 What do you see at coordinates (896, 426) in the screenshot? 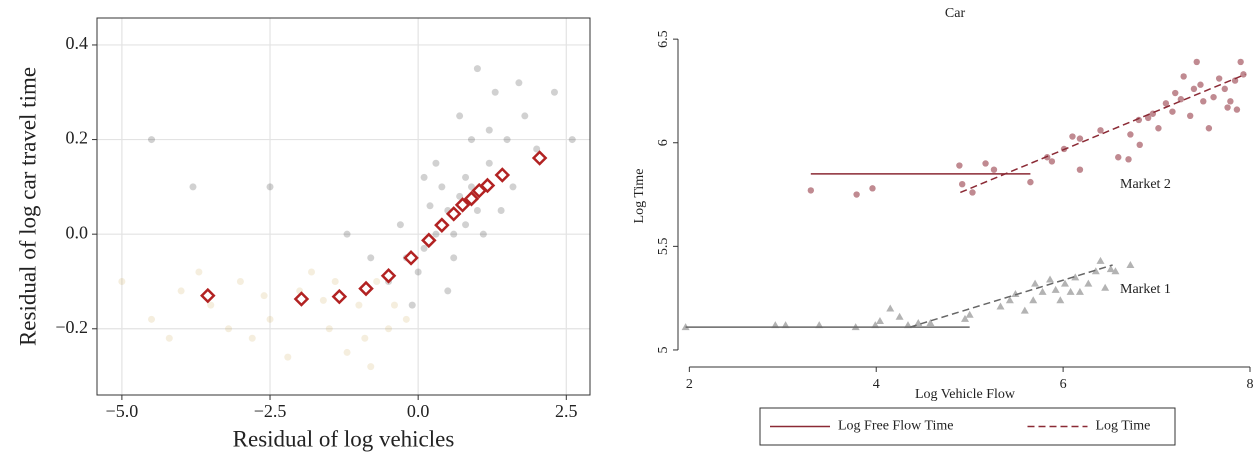
I see `legend-label: Log Free Flow Time` at bounding box center [896, 426].